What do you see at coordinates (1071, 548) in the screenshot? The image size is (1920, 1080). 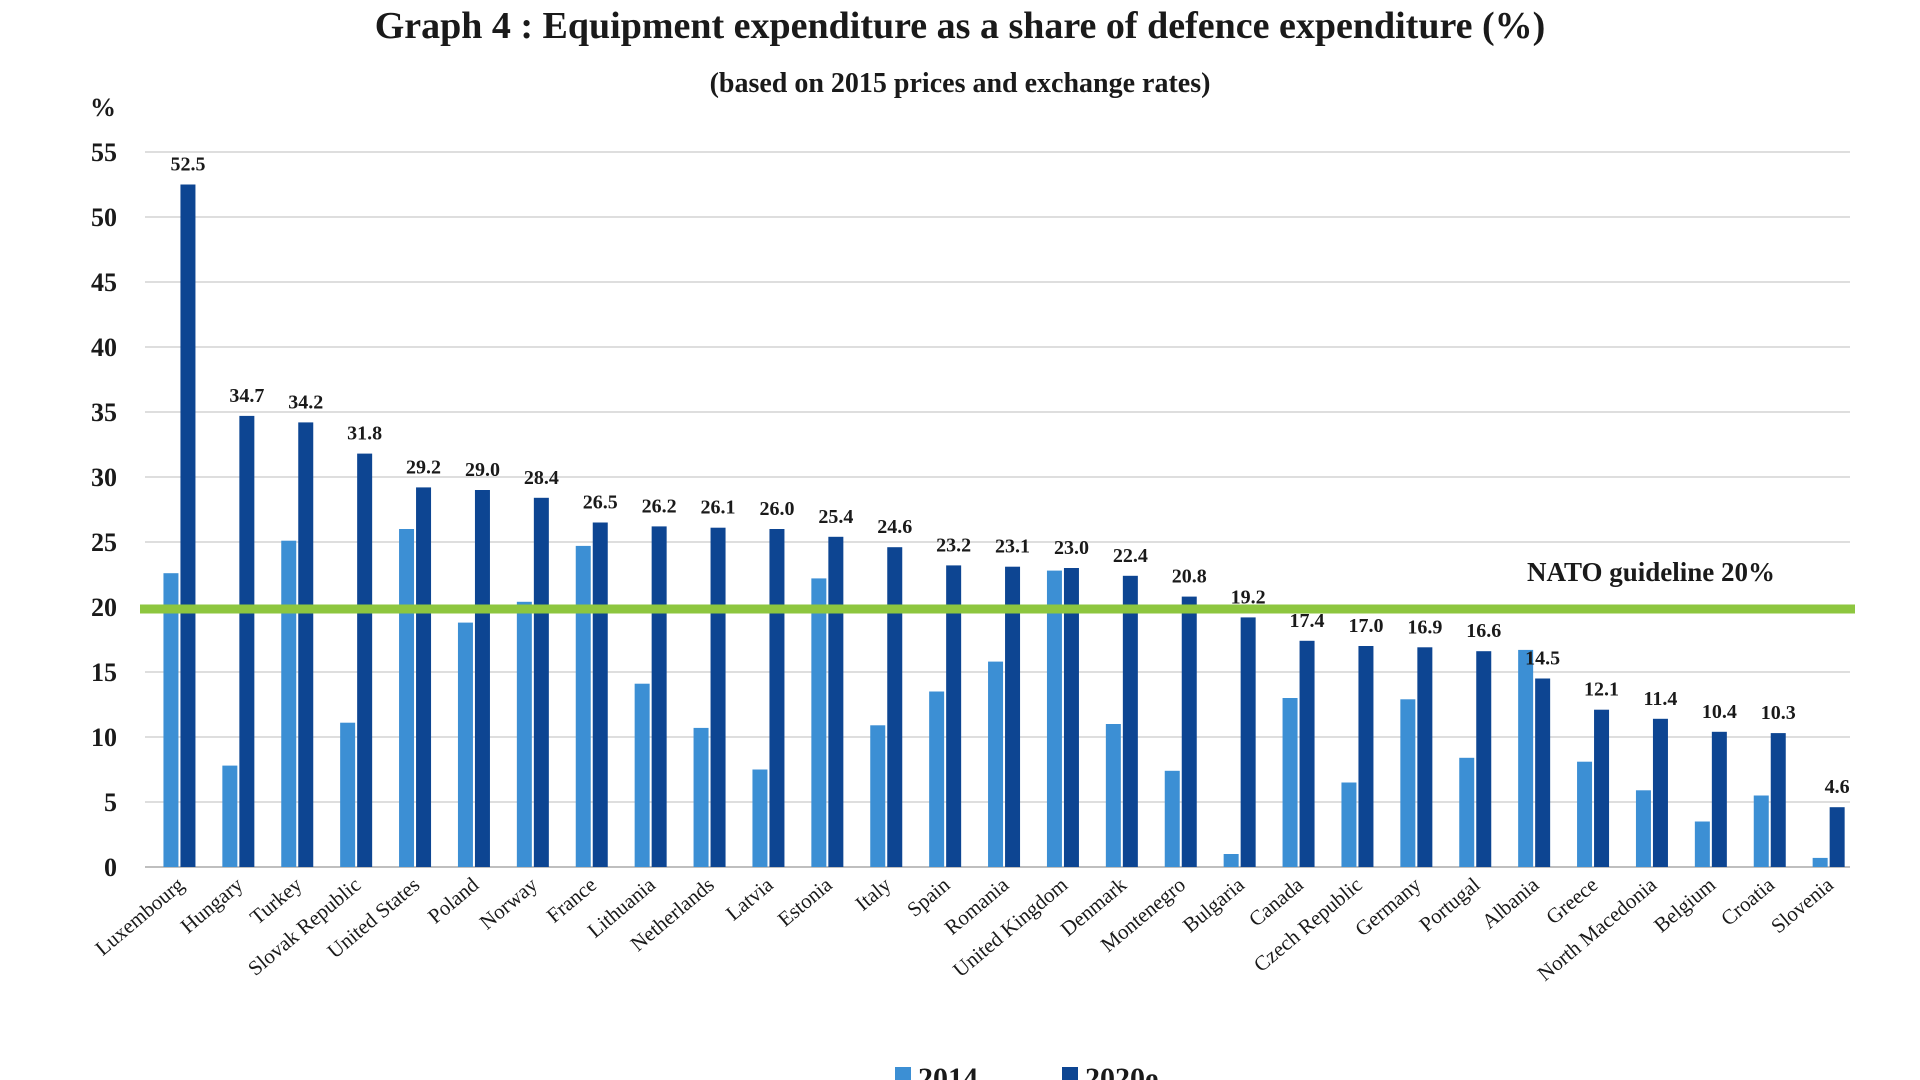 I see `data-label: 23.0` at bounding box center [1071, 548].